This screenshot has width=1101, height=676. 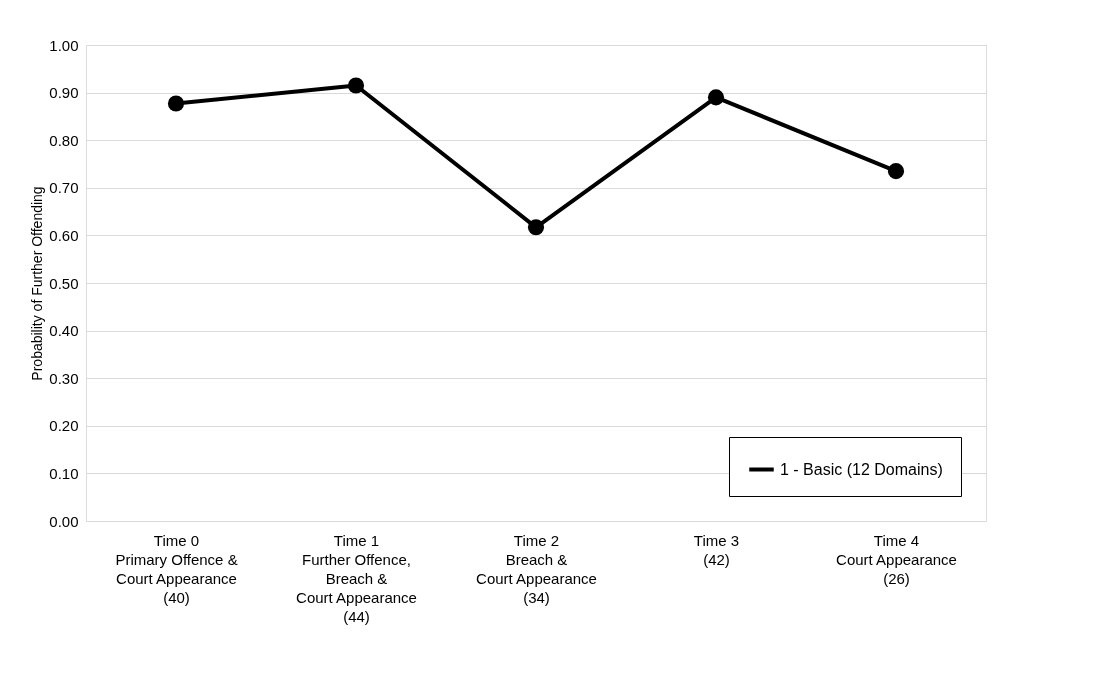 I want to click on x-tick-label: Time 3 (42), so click(x=716, y=549).